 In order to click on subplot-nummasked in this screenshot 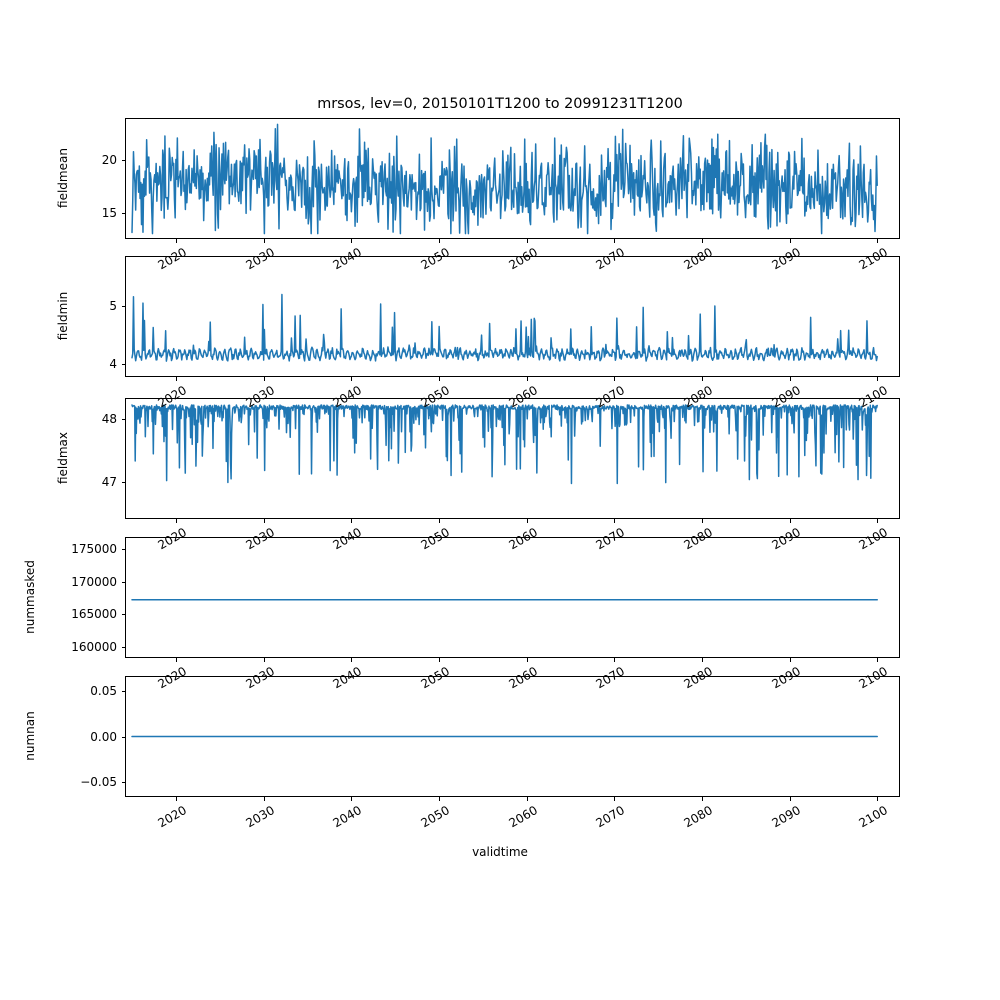, I will do `click(512, 597)`.